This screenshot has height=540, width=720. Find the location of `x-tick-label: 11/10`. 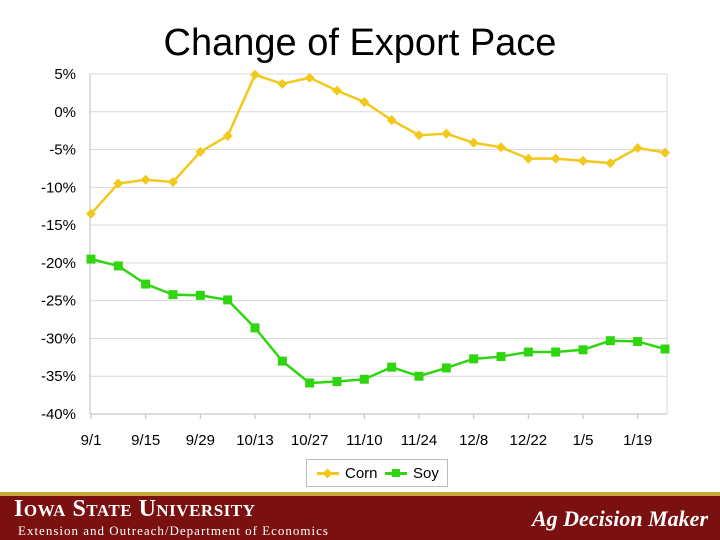

x-tick-label: 11/10 is located at coordinates (364, 440).